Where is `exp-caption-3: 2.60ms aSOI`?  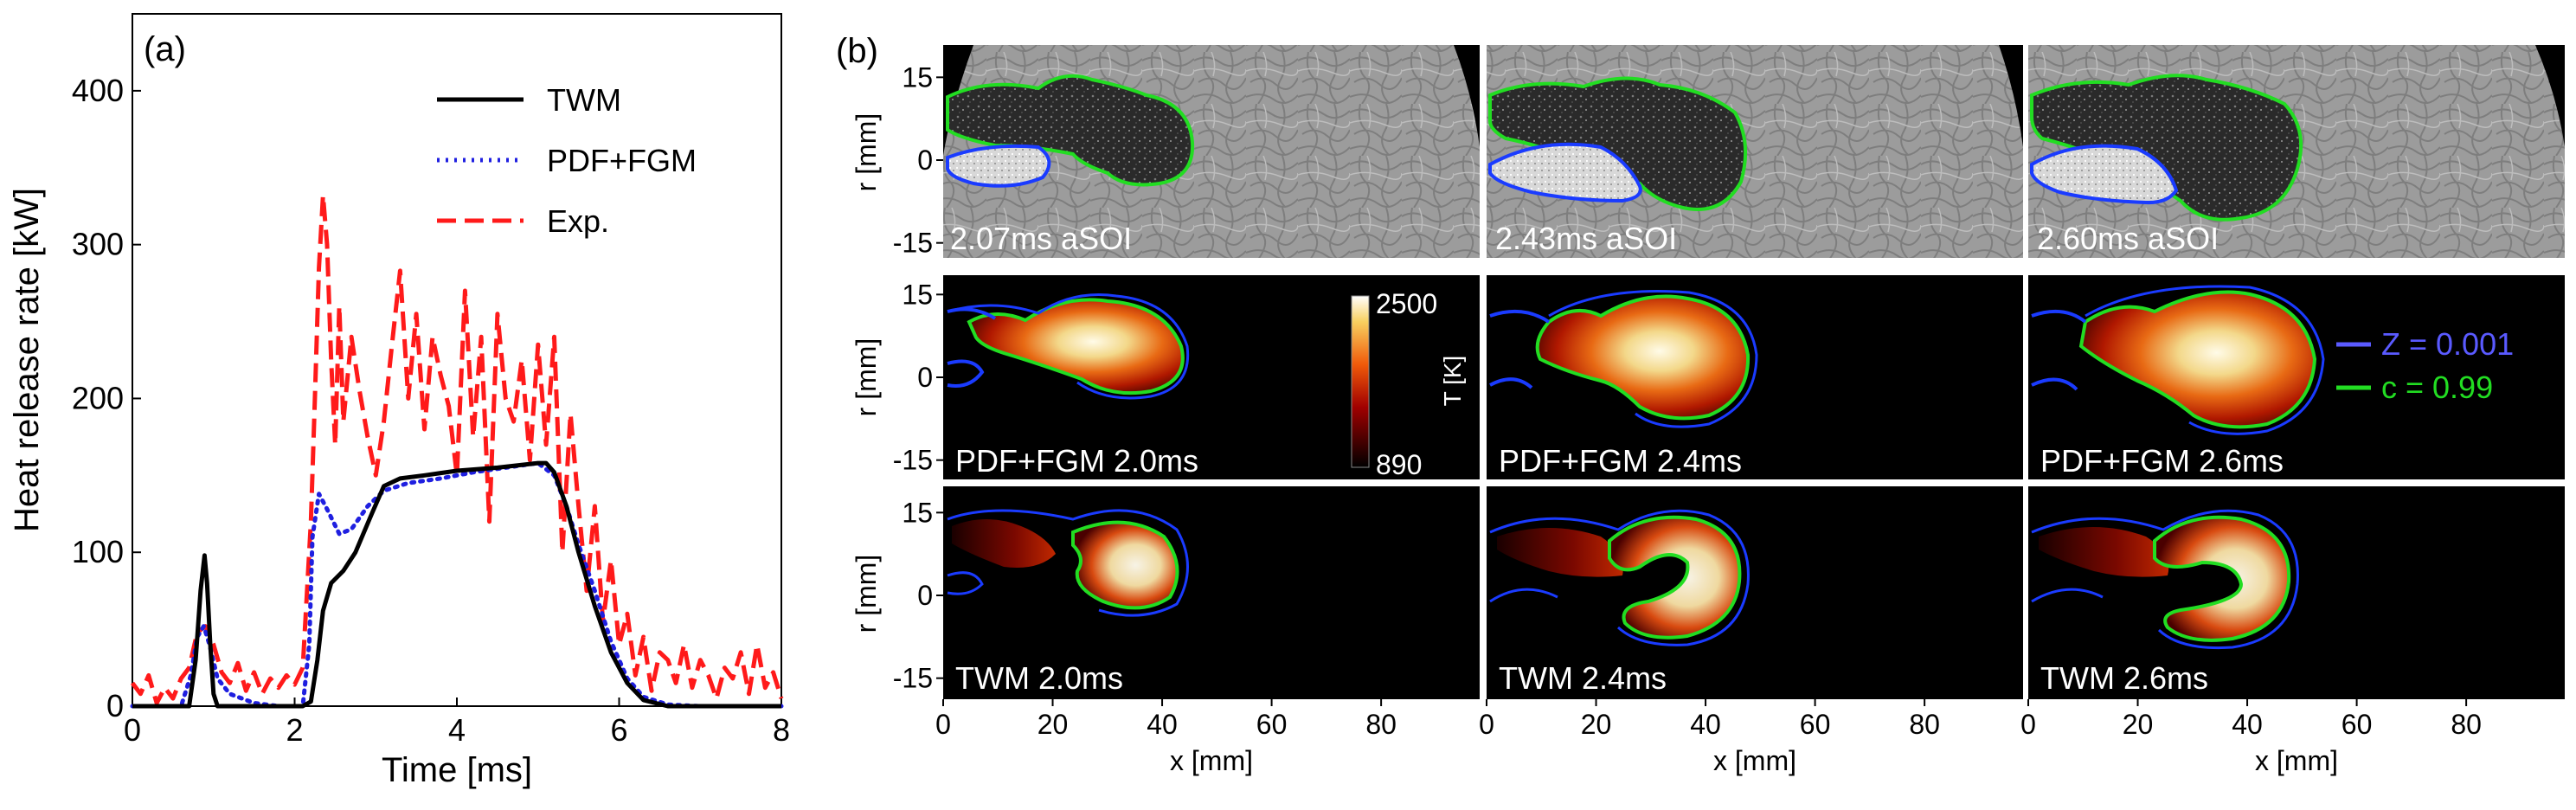 exp-caption-3: 2.60ms aSOI is located at coordinates (2128, 238).